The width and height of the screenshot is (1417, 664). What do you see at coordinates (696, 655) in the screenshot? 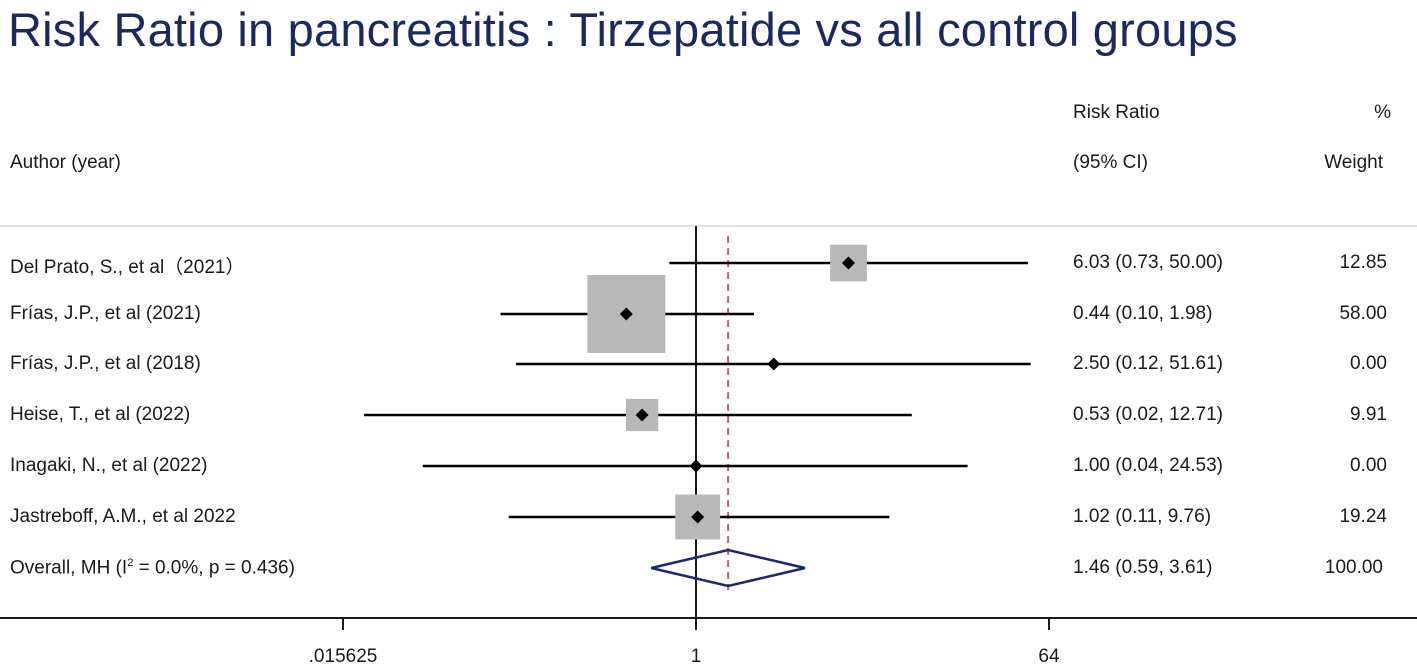
I see `x-tick-label: 1` at bounding box center [696, 655].